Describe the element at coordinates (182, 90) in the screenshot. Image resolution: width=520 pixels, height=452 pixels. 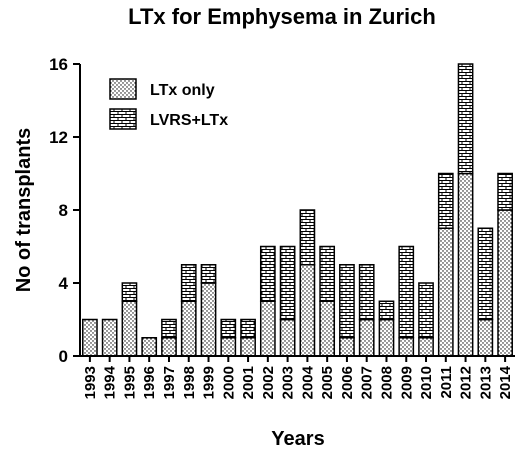
I see `legend-label-ltx-only: LTx only` at that location.